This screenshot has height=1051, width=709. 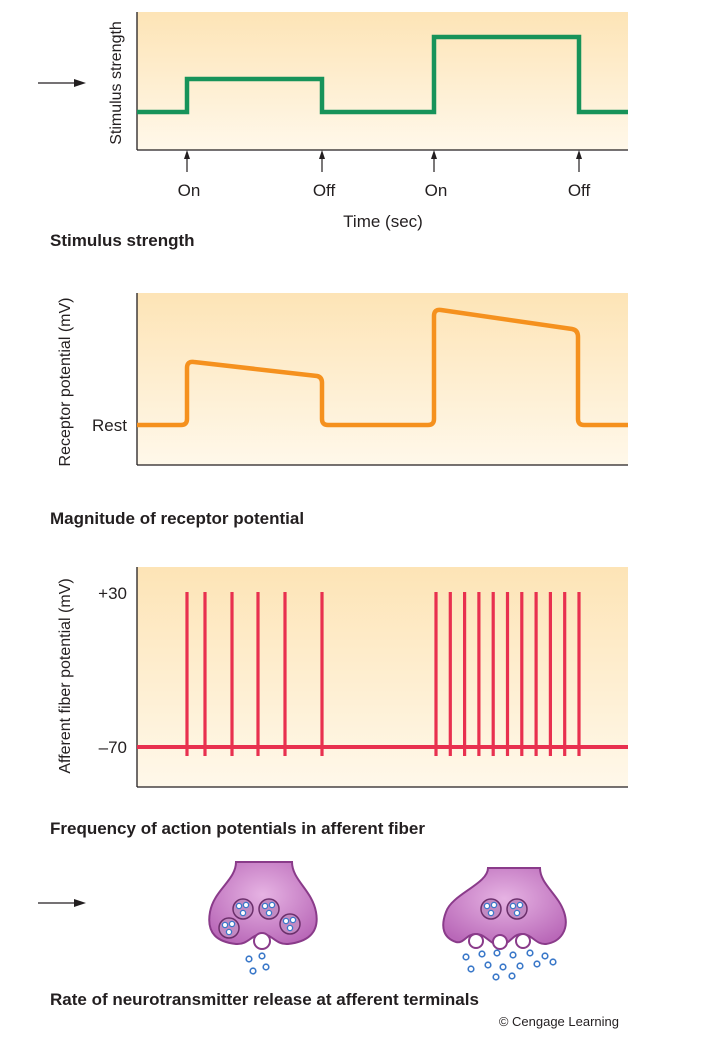 I want to click on receptor-plot-background, so click(x=382, y=379).